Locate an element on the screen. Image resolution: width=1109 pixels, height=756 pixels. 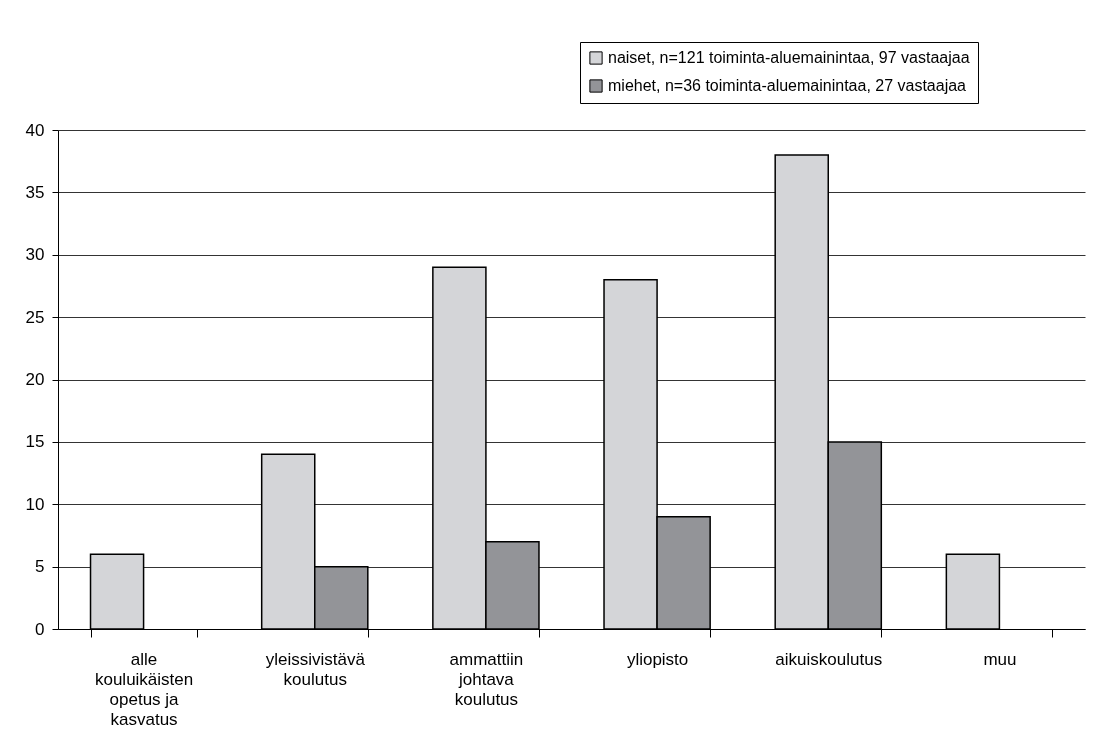
legend-label: miehet, n=36 toiminta-aluemainintaa, 27 vastaajaa is located at coordinates (787, 85).